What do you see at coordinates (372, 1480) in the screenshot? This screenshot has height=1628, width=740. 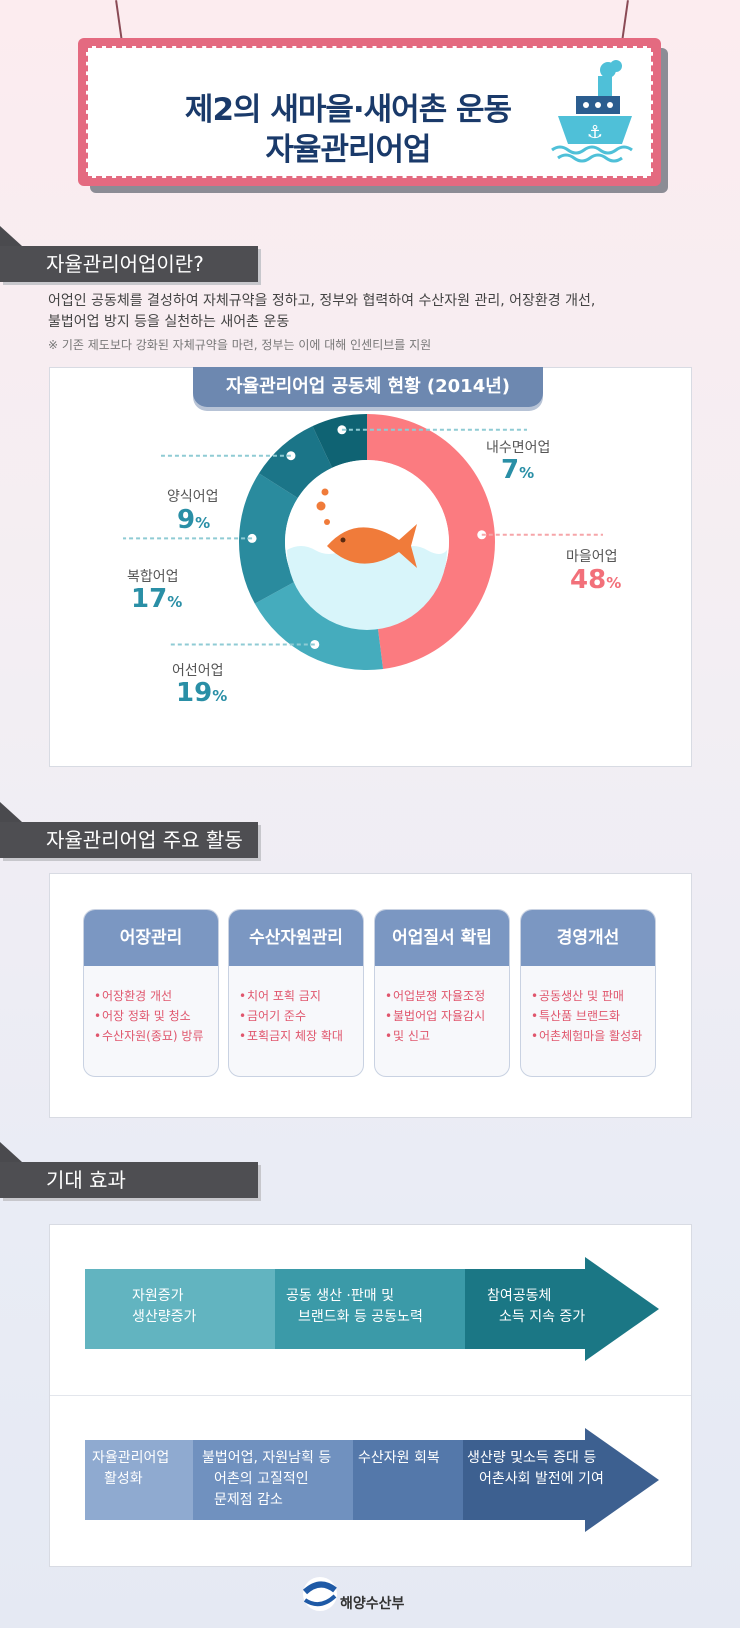 I see `effect-arrow-bottom` at bounding box center [372, 1480].